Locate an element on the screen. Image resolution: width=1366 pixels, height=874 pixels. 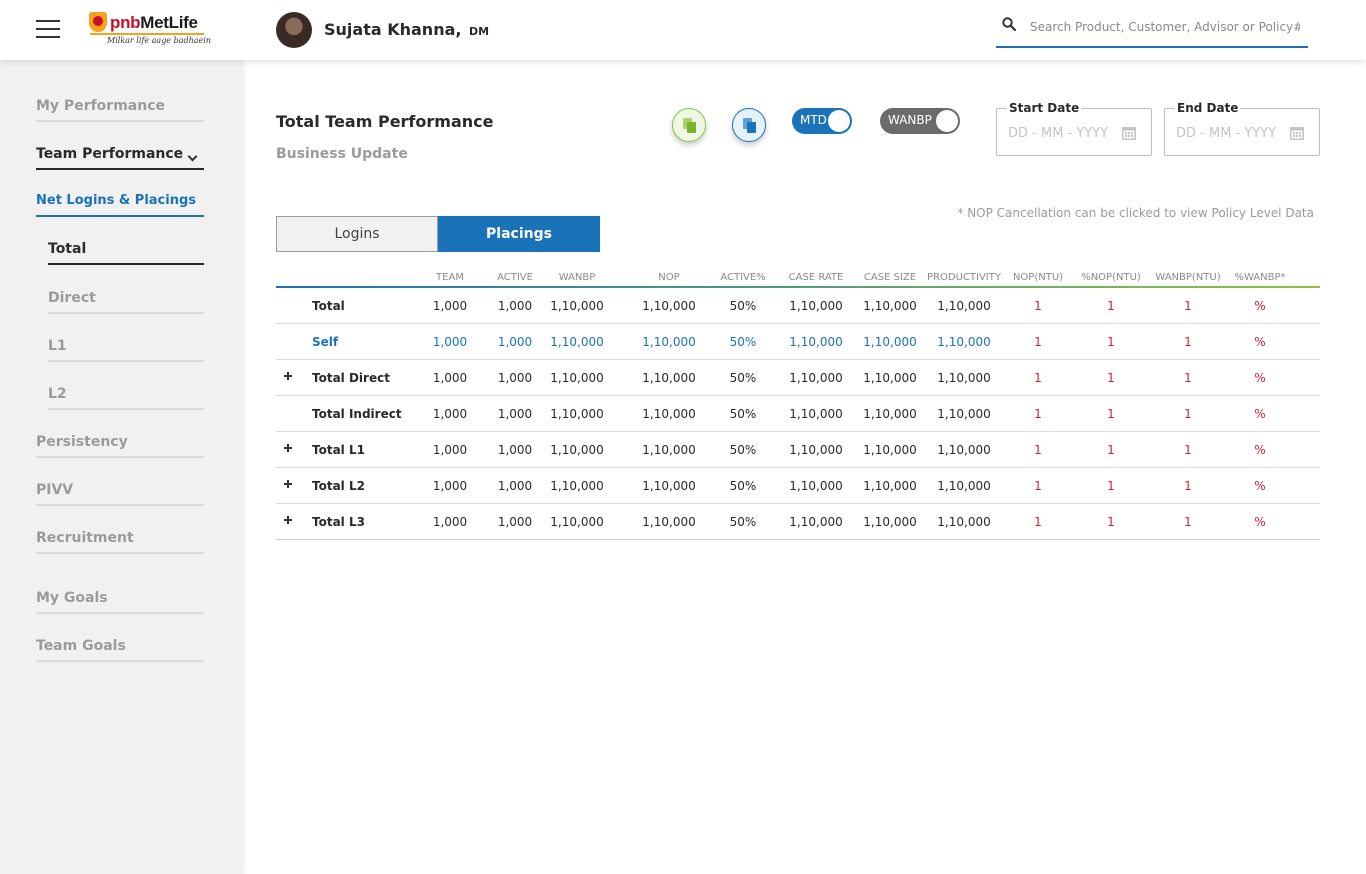
column-header: %WANBP* is located at coordinates (1260, 277).